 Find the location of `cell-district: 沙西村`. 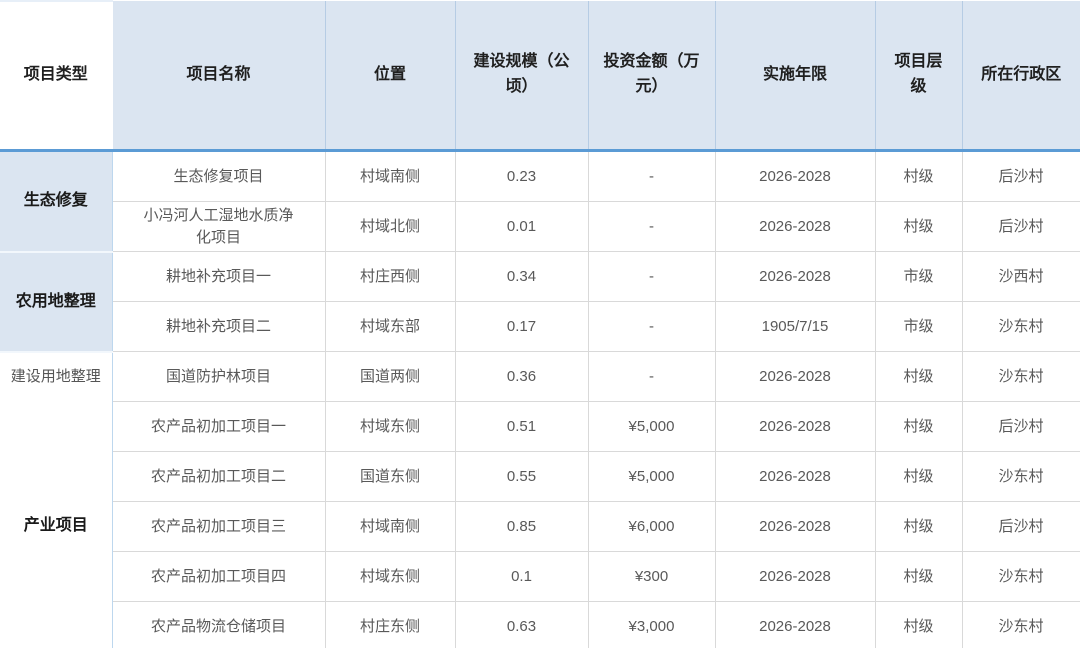

cell-district: 沙西村 is located at coordinates (1020, 276).